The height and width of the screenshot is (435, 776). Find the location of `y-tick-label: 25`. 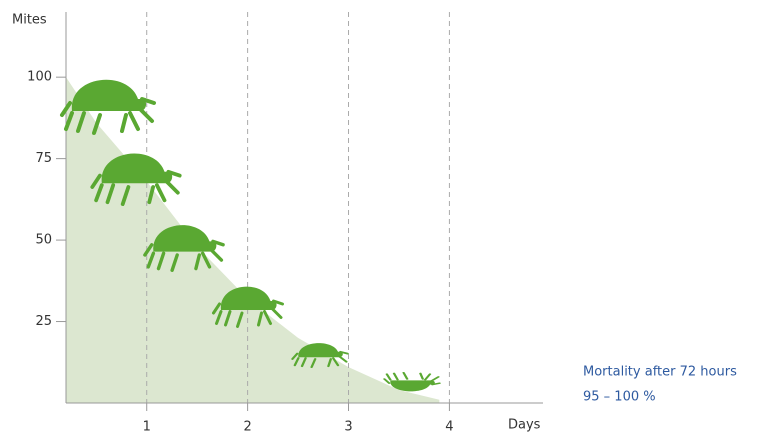

y-tick-label: 25 is located at coordinates (43, 321).